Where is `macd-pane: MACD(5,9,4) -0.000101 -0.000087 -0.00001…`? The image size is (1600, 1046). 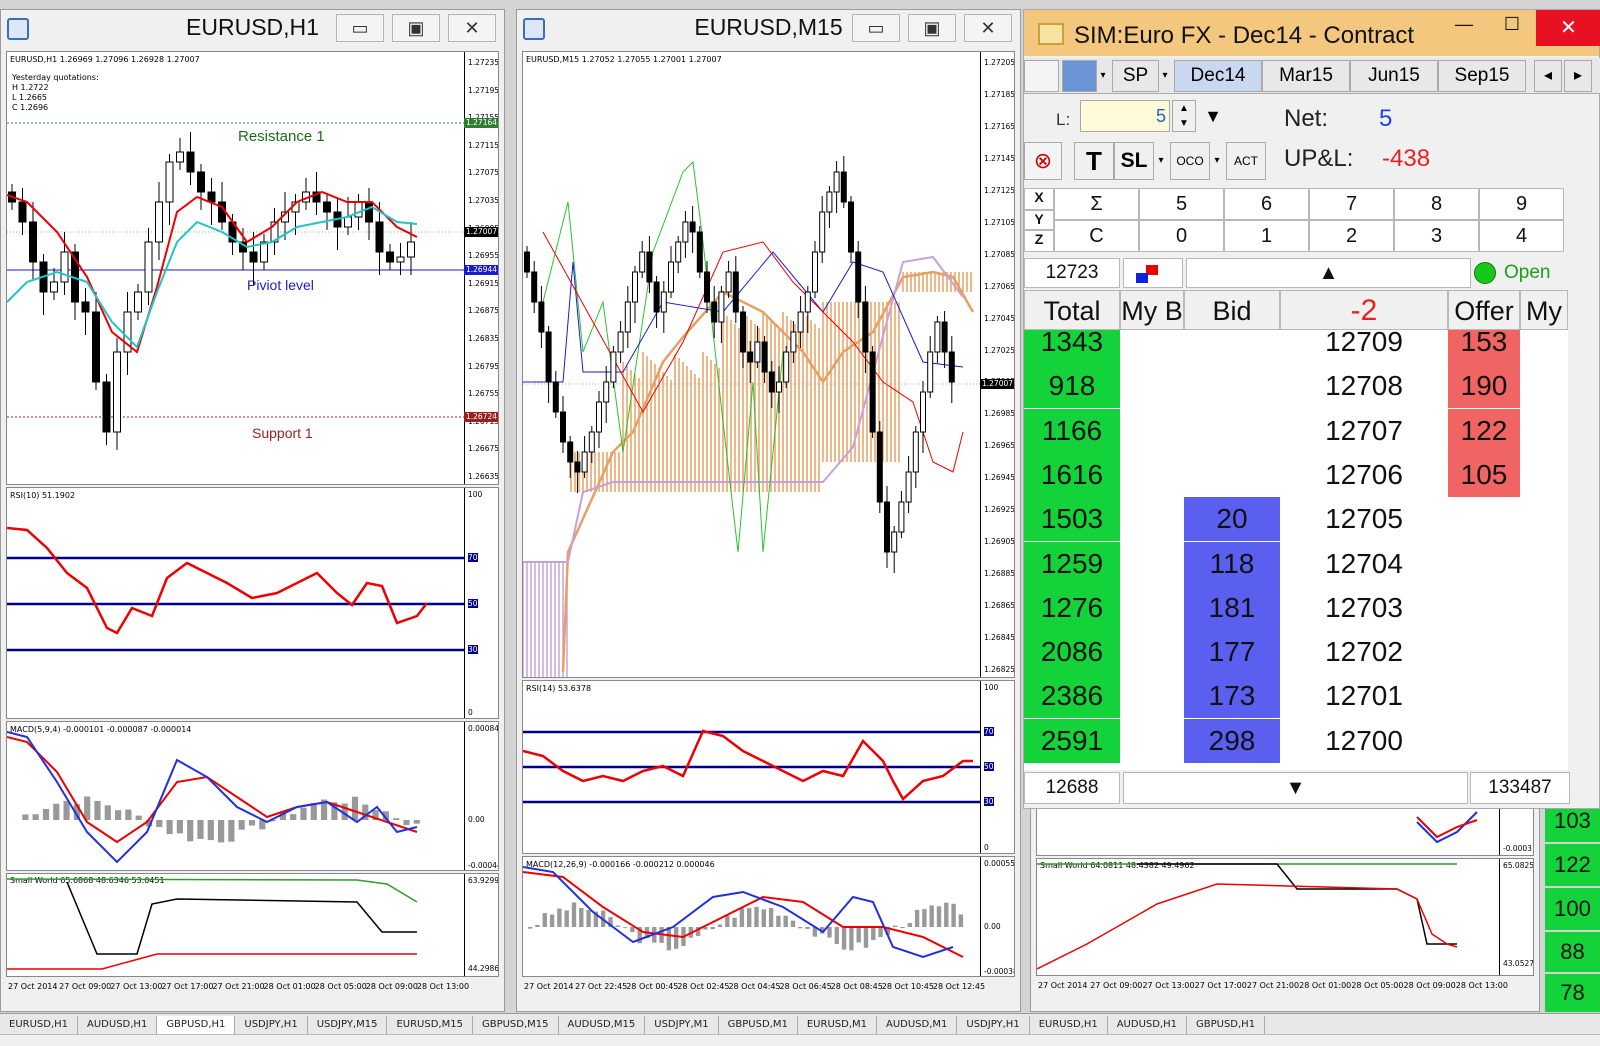 macd-pane: MACD(5,9,4) -0.000101 -0.000087 -0.00001… is located at coordinates (252, 796).